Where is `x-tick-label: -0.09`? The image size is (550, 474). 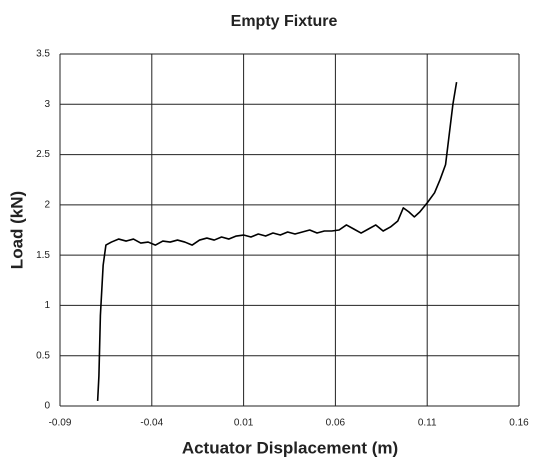 x-tick-label: -0.09 is located at coordinates (60, 423).